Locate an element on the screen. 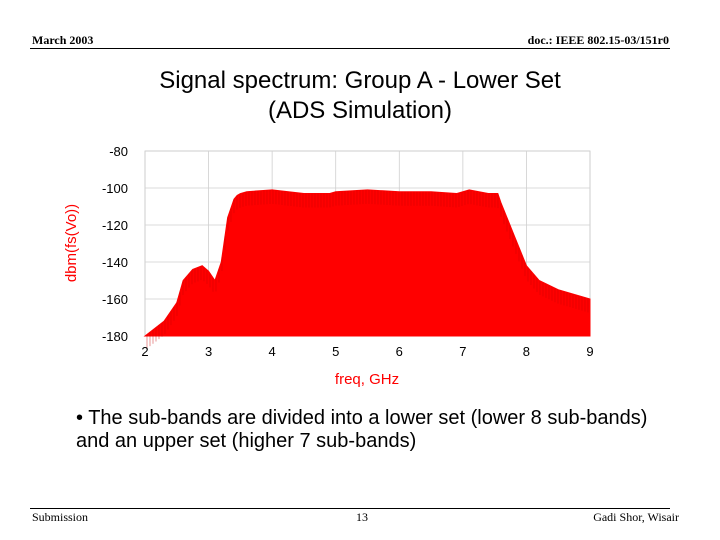  header-doc-id: doc.: IEEE 802.15-03/151r0 is located at coordinates (598, 40).